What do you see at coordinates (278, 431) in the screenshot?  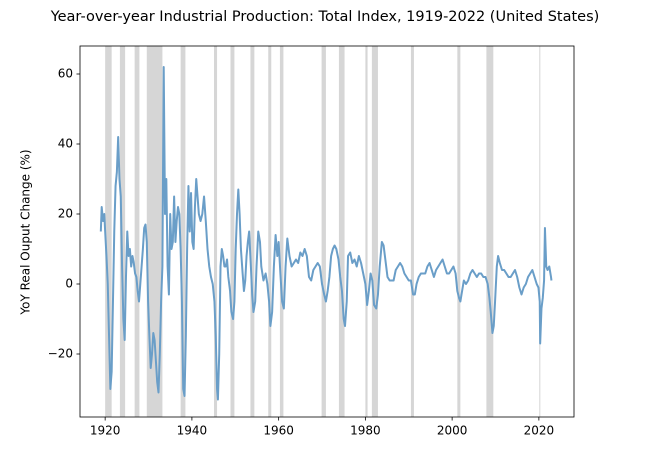 I see `x-tick-label: 1960` at bounding box center [278, 431].